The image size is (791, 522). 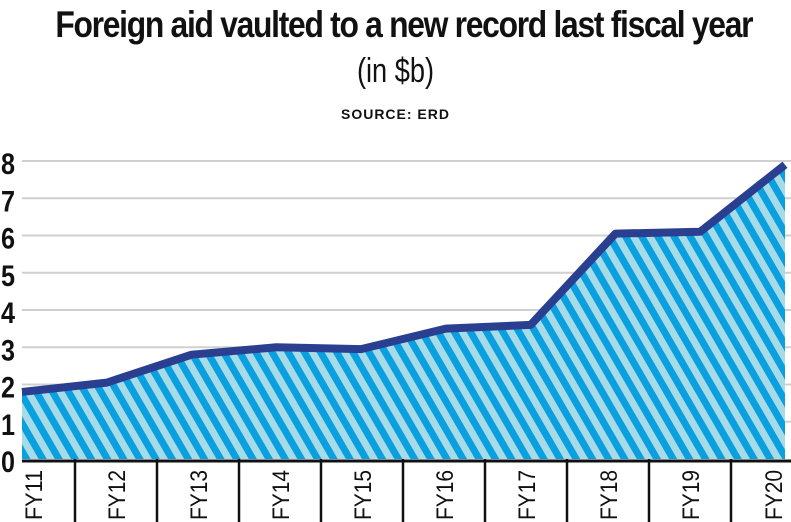 What do you see at coordinates (395, 114) in the screenshot?
I see `chart-source: SOURCE: ERD` at bounding box center [395, 114].